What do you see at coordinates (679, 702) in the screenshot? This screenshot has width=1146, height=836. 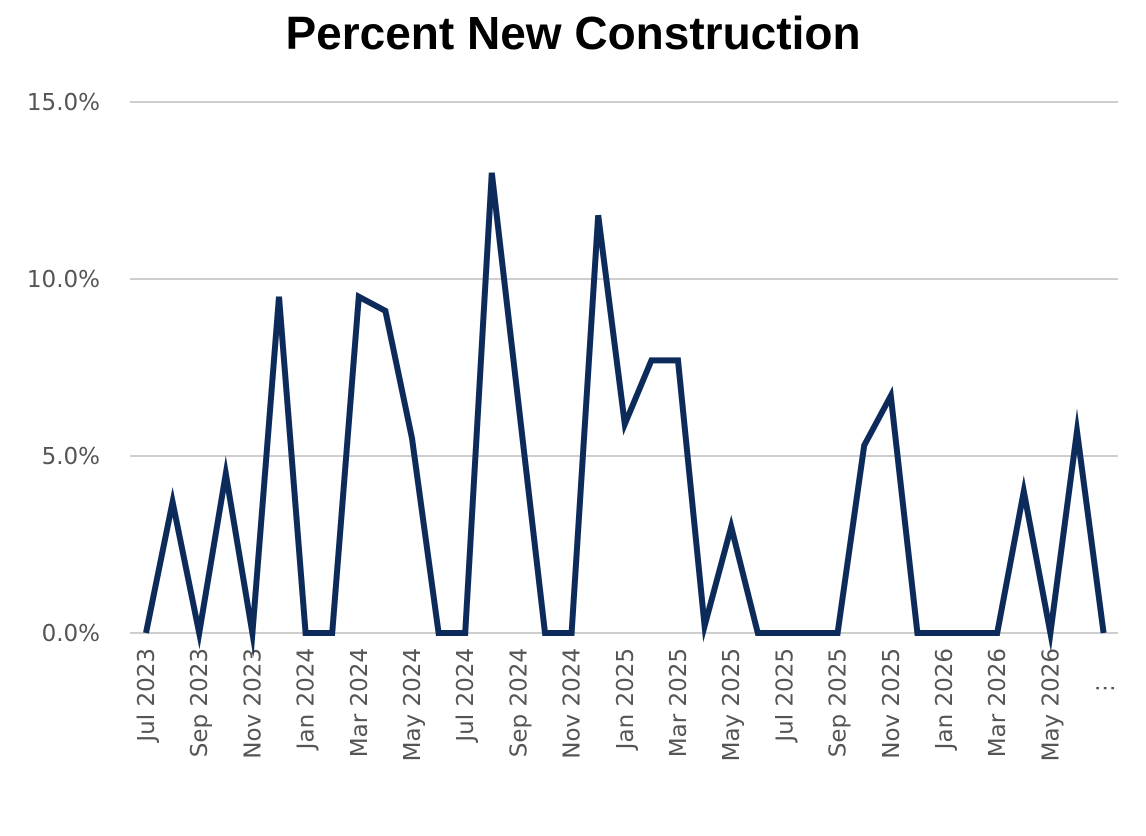 I see `x-tick-label: Mar 2025` at bounding box center [679, 702].